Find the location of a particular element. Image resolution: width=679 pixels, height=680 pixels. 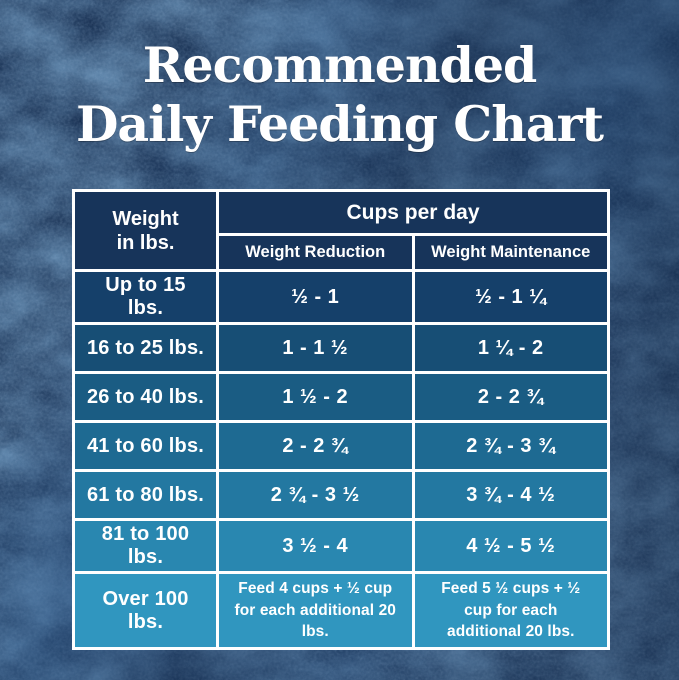

cell-weight-range: 61 to 80 lbs. is located at coordinates (145, 495).